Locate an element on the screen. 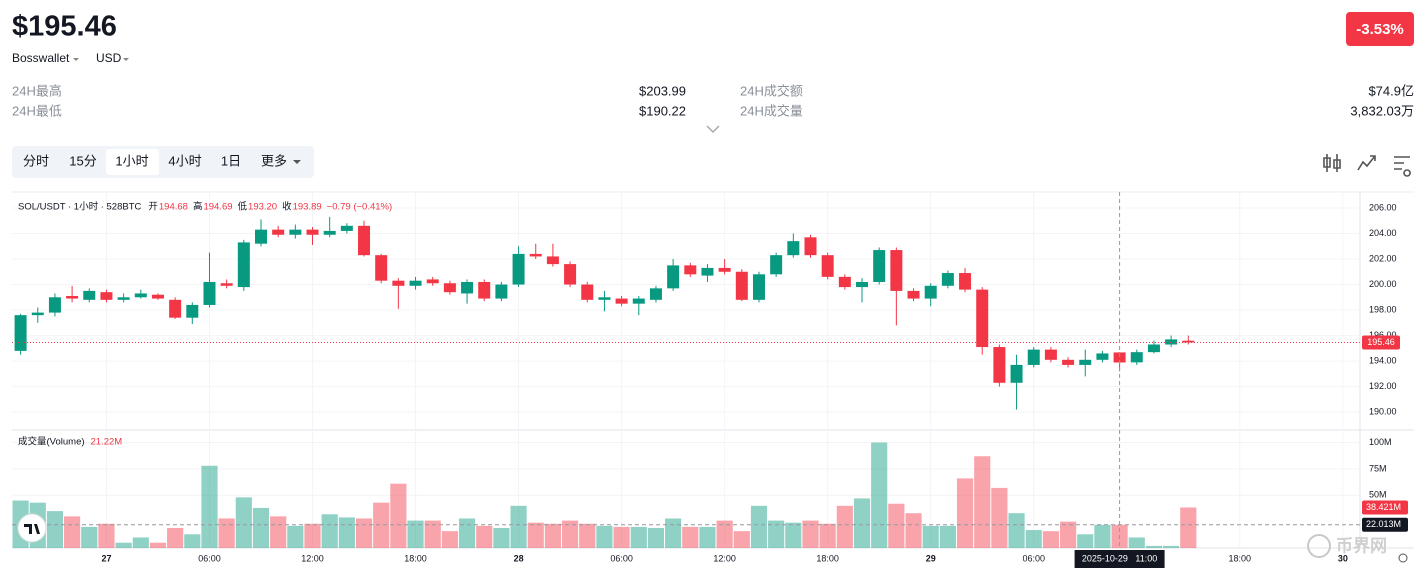 The width and height of the screenshot is (1416, 573). currency-select: USD is located at coordinates (109, 58).